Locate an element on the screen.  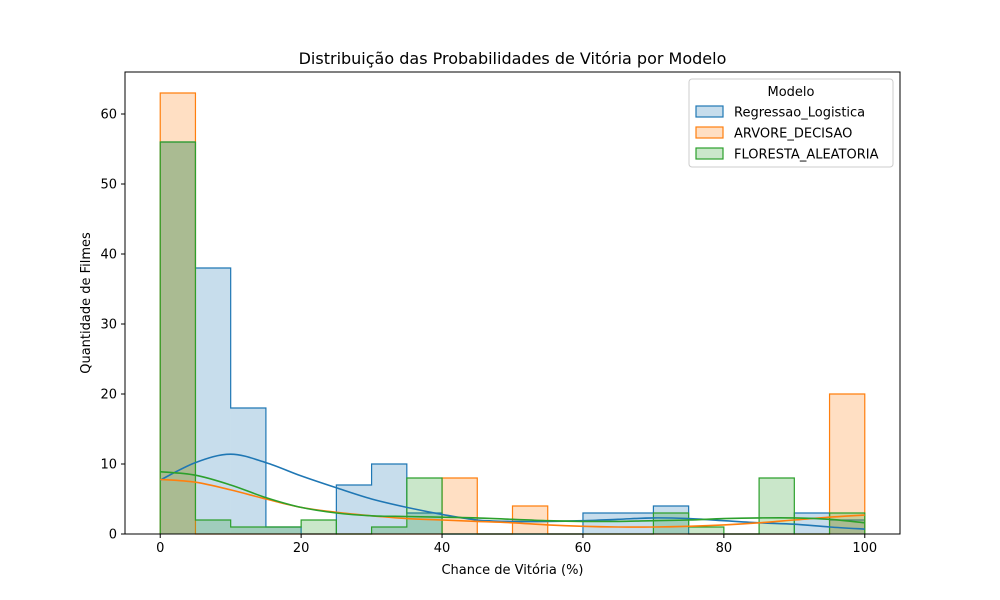
y-tick-label: 0 is located at coordinates (113, 535).